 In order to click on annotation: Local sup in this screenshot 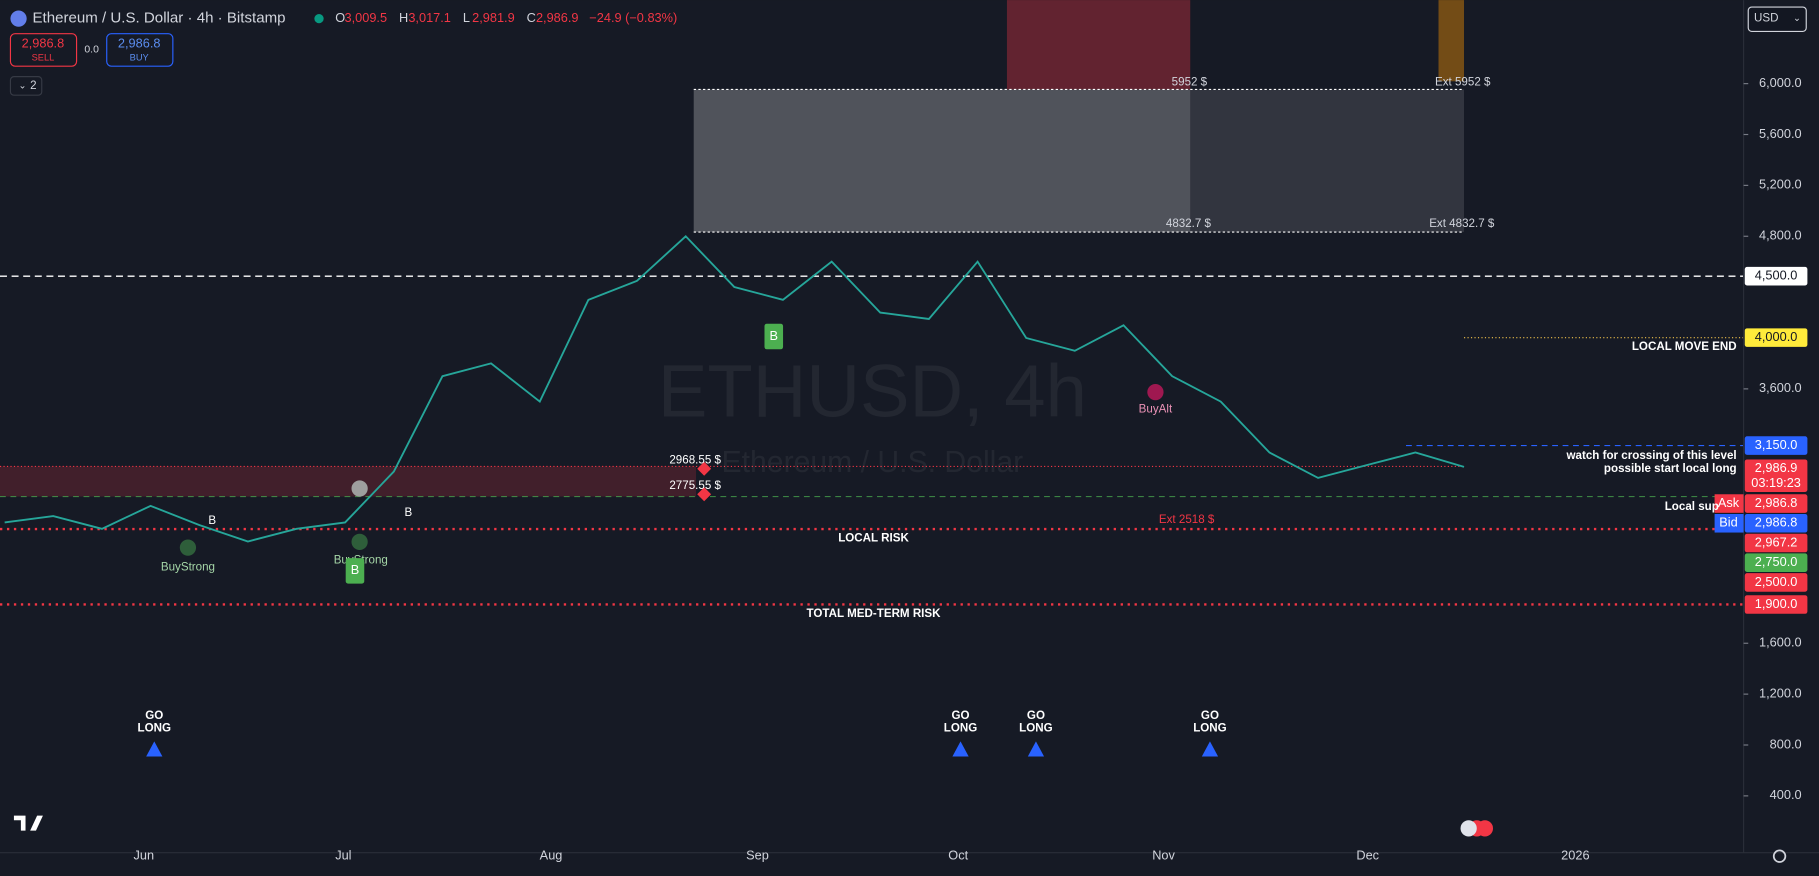, I will do `click(1692, 506)`.